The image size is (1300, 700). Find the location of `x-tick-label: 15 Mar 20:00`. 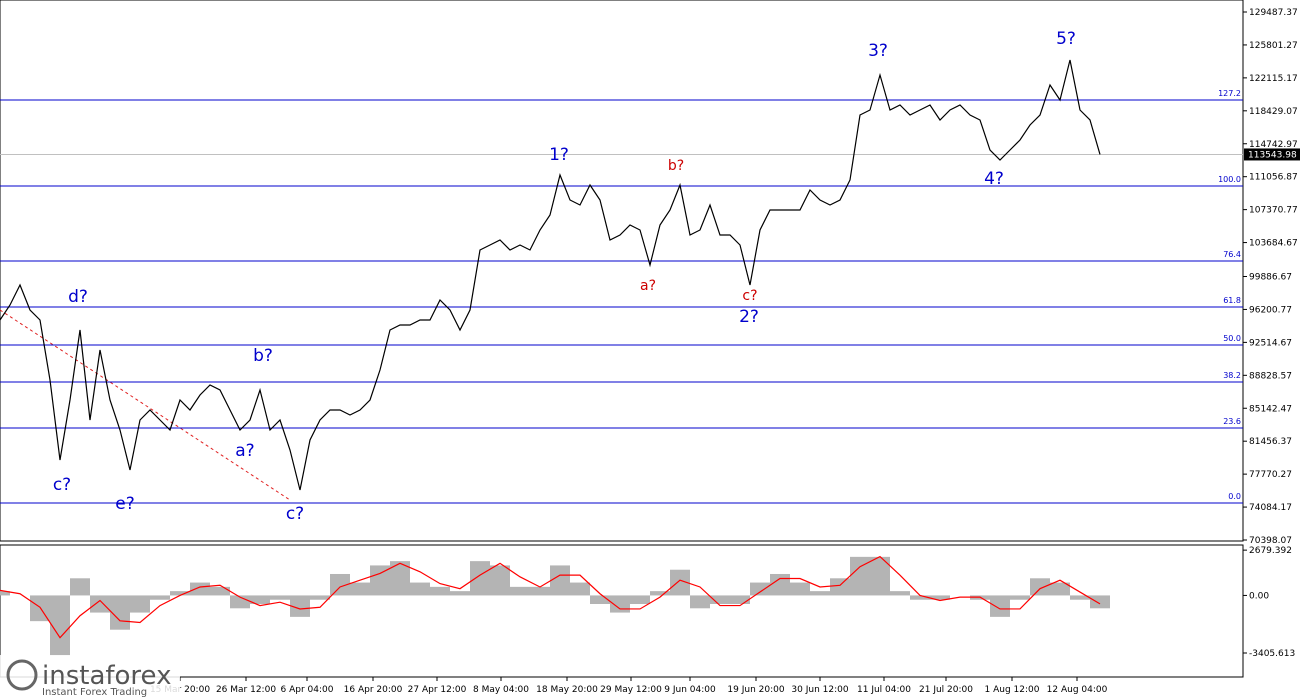

x-tick-label: 15 Mar 20:00 is located at coordinates (180, 690).